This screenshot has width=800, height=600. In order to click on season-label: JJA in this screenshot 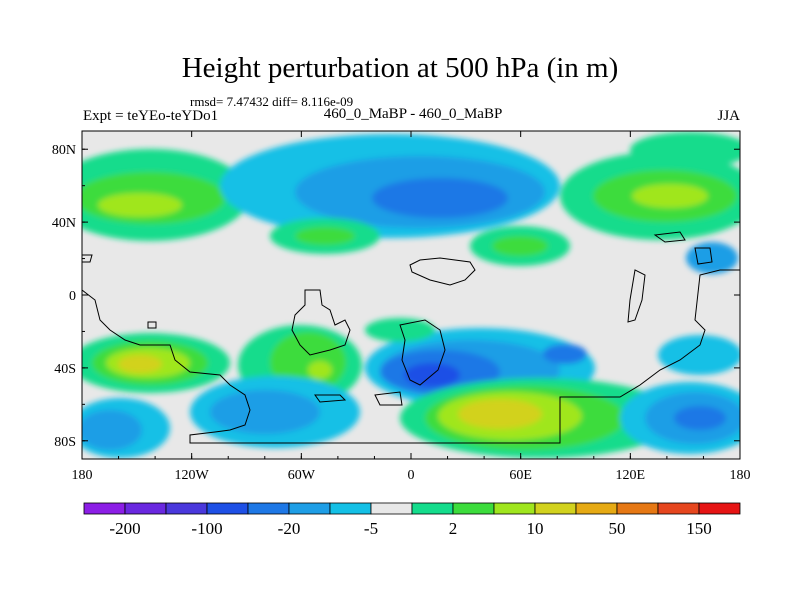, I will do `click(728, 116)`.